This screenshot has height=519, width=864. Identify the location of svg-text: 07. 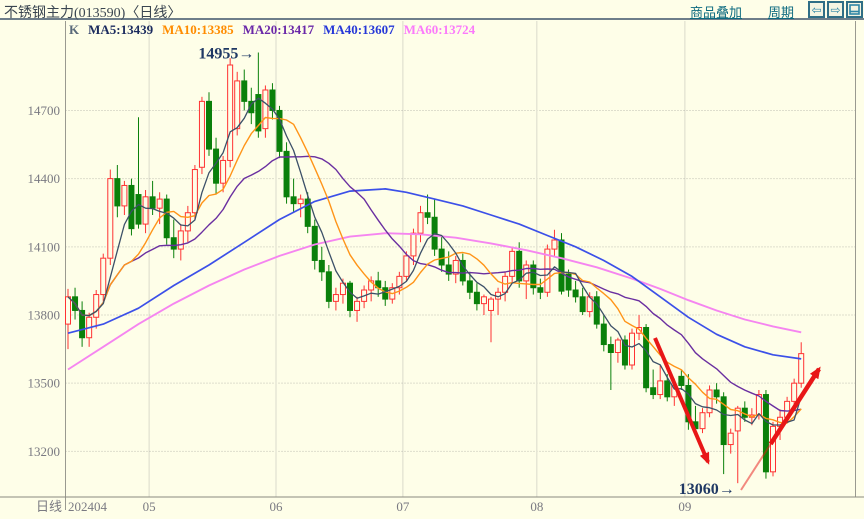
(403, 506).